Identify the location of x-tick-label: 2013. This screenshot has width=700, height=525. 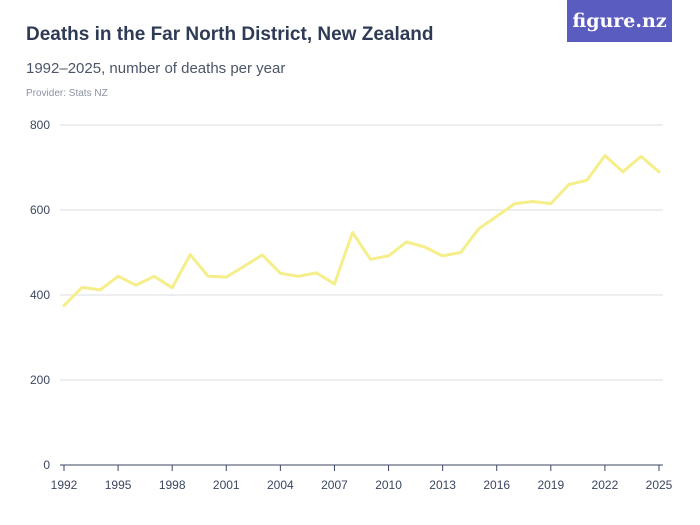
(442, 485).